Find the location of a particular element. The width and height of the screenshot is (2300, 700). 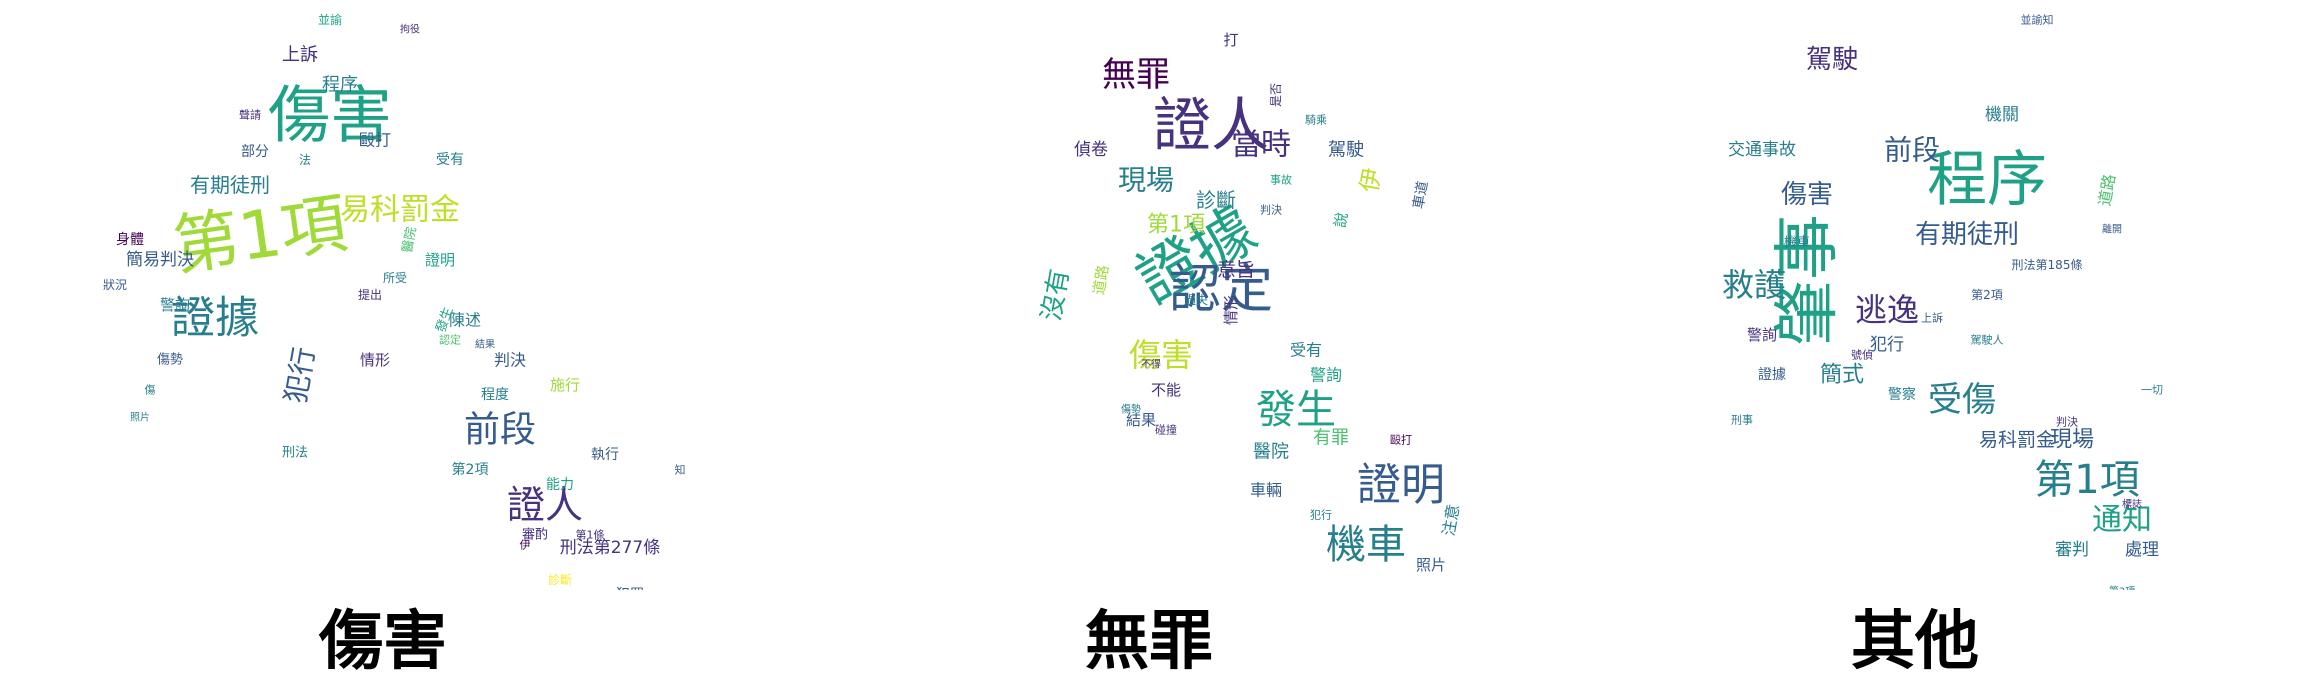

cloud-word: 不能 is located at coordinates (1166, 390).